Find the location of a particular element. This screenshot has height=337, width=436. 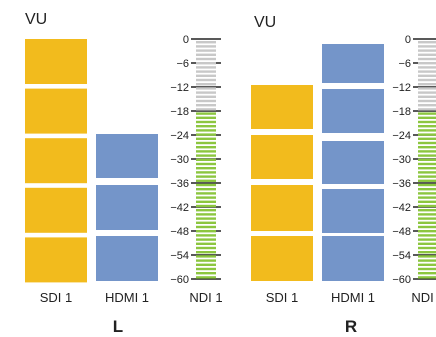

source-label: HDMI 1 is located at coordinates (127, 297).